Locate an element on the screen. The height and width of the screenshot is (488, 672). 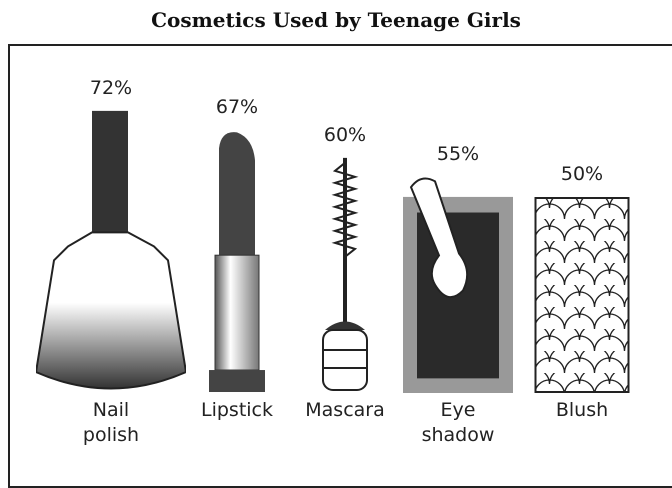
value-label: 55% is located at coordinates (458, 154).